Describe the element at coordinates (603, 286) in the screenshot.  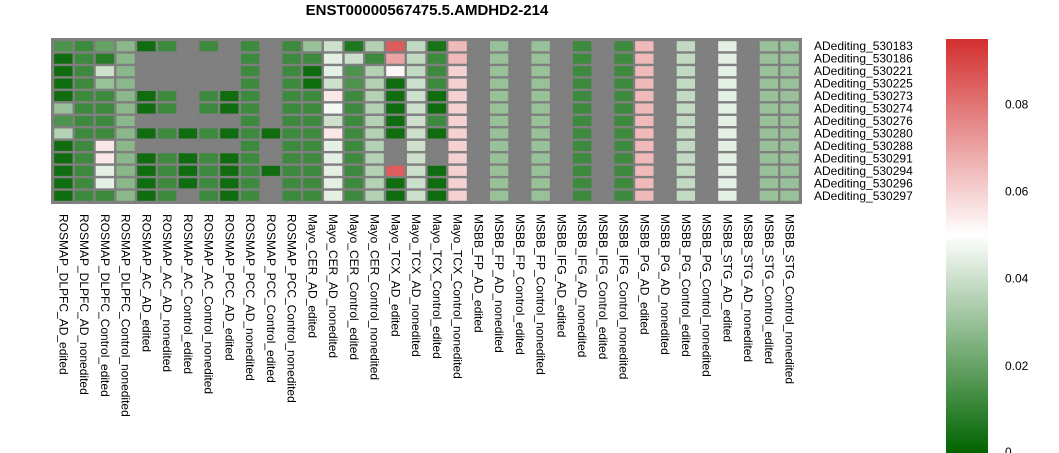
I see `column-label: MSBB_IFG_Control_edited` at that location.